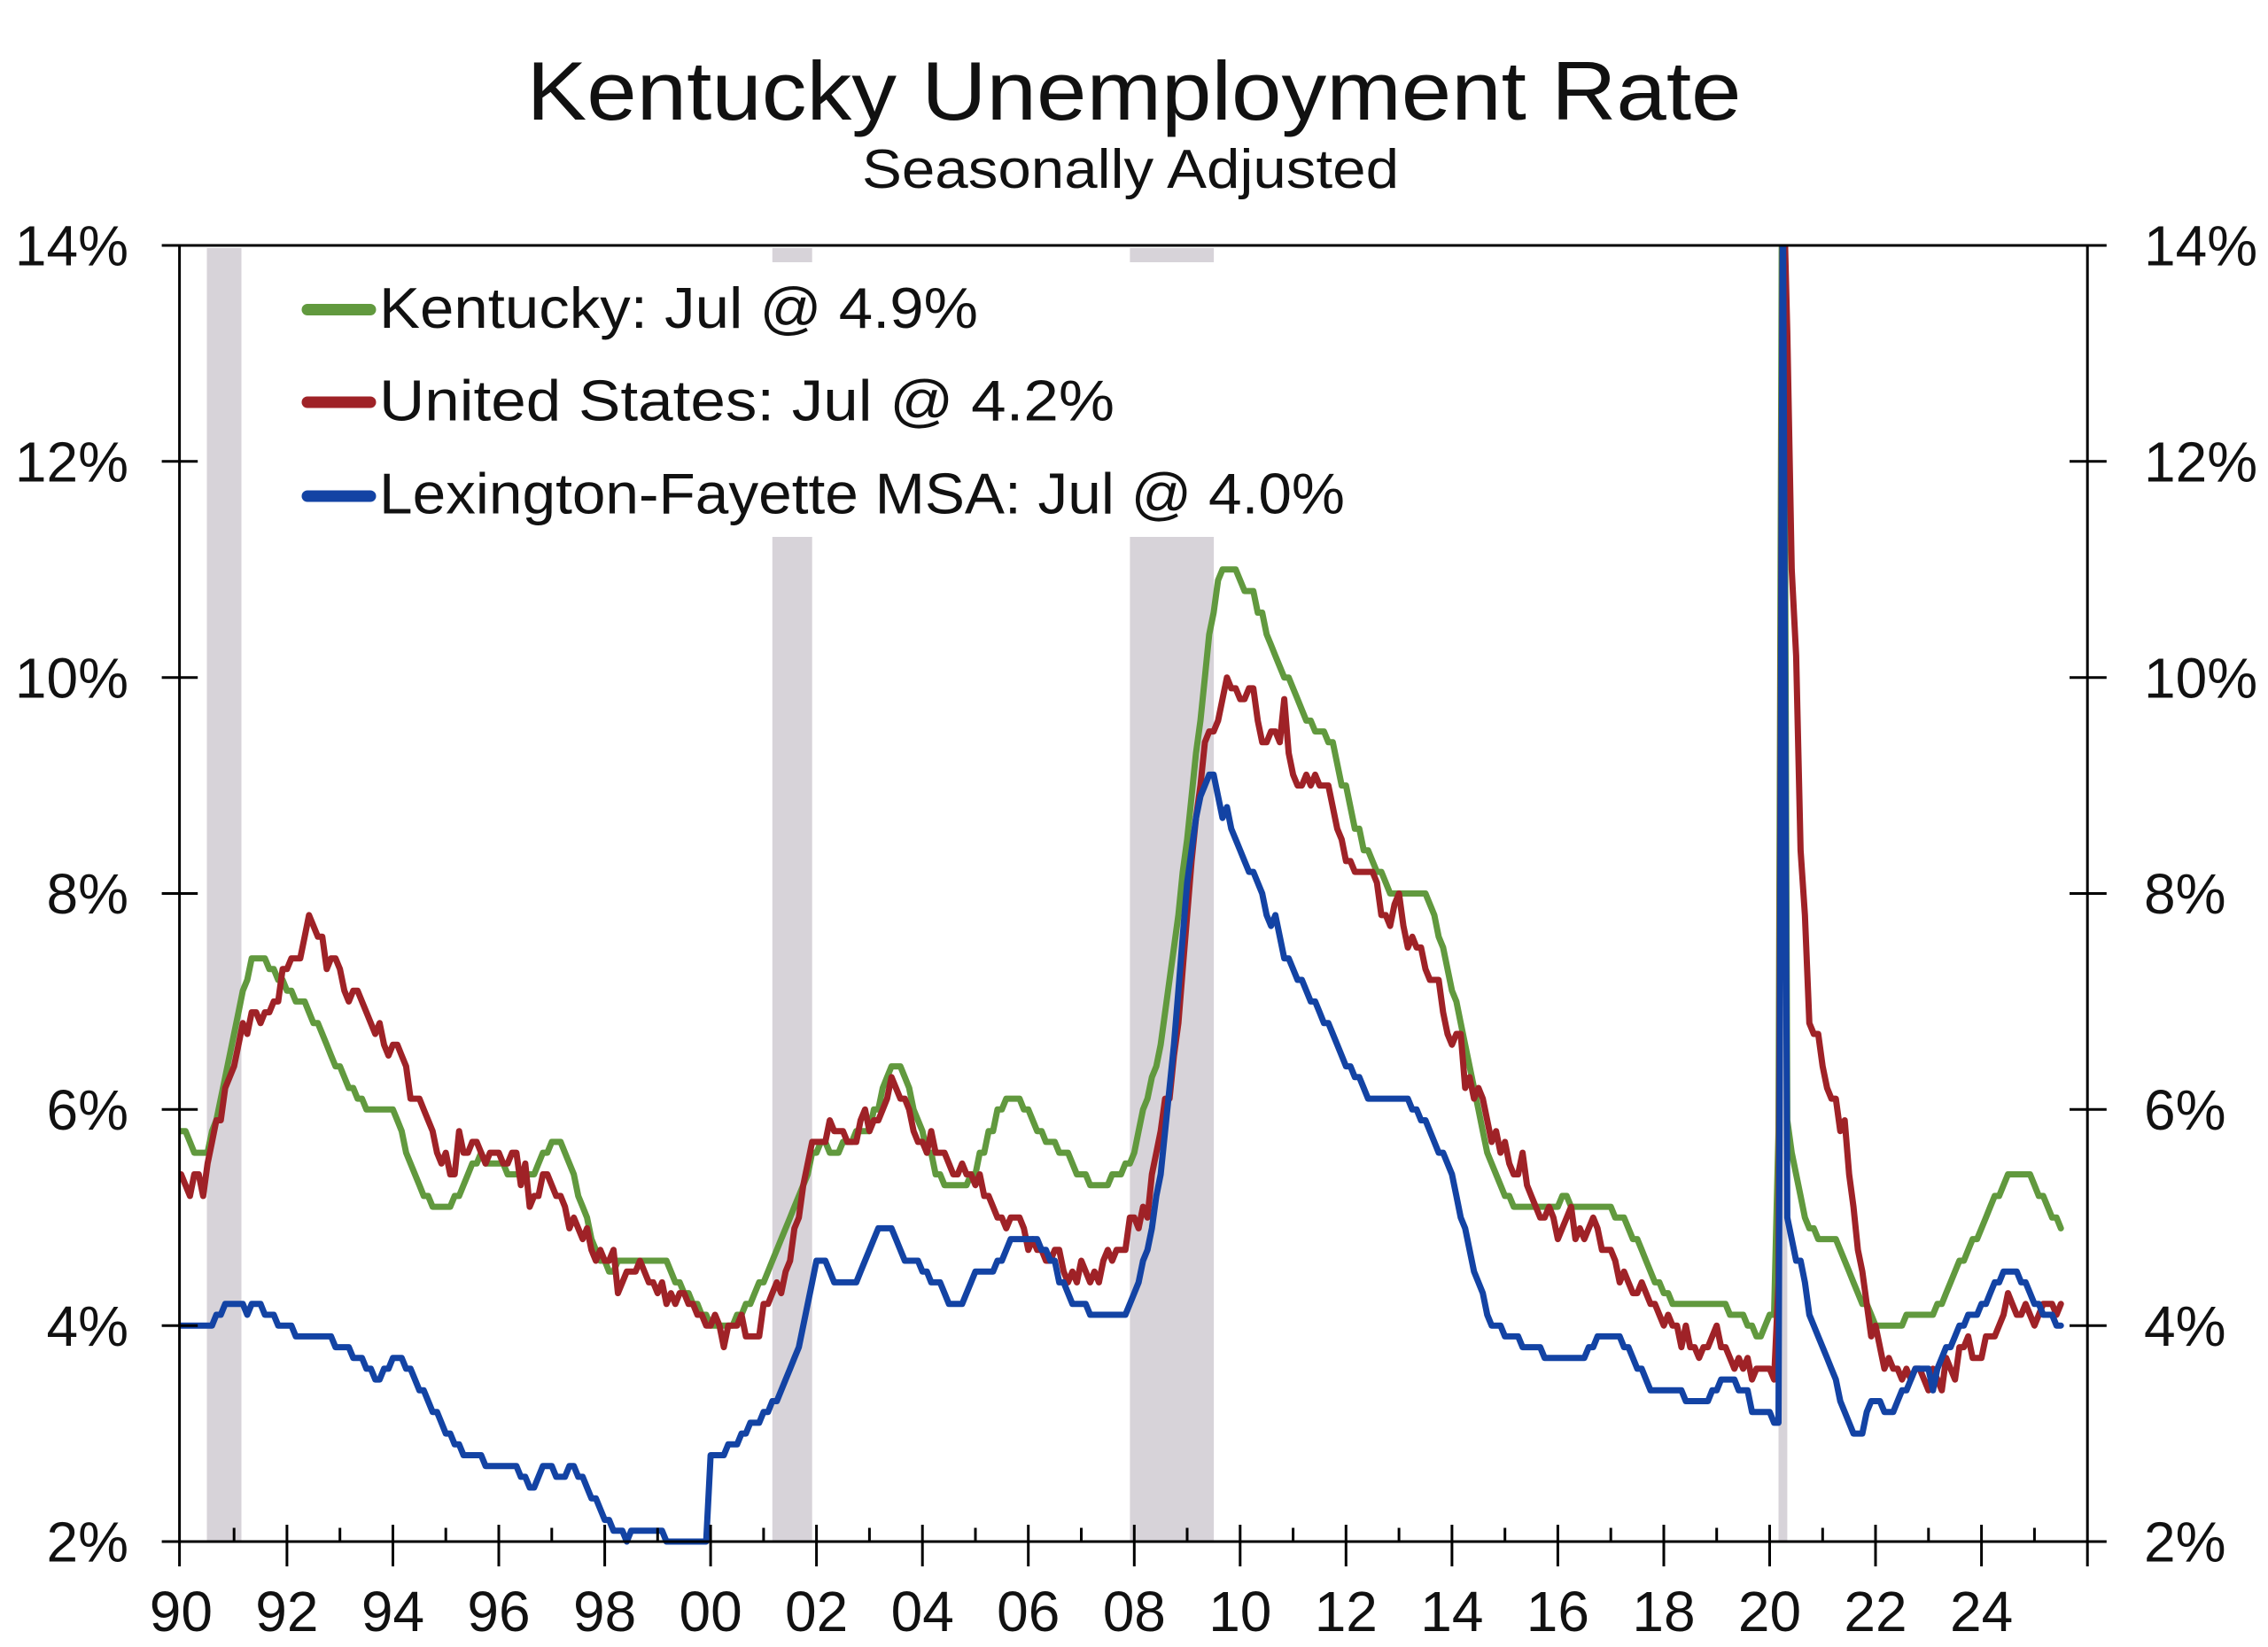 The width and height of the screenshot is (2268, 1647). I want to click on svg-text: 24, so click(1981, 1611).